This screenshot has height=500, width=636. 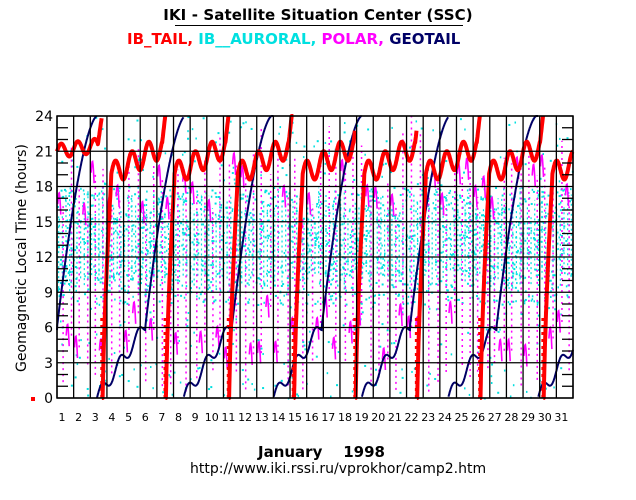 What do you see at coordinates (62, 417) in the screenshot?
I see `x-tick-label: 1` at bounding box center [62, 417].